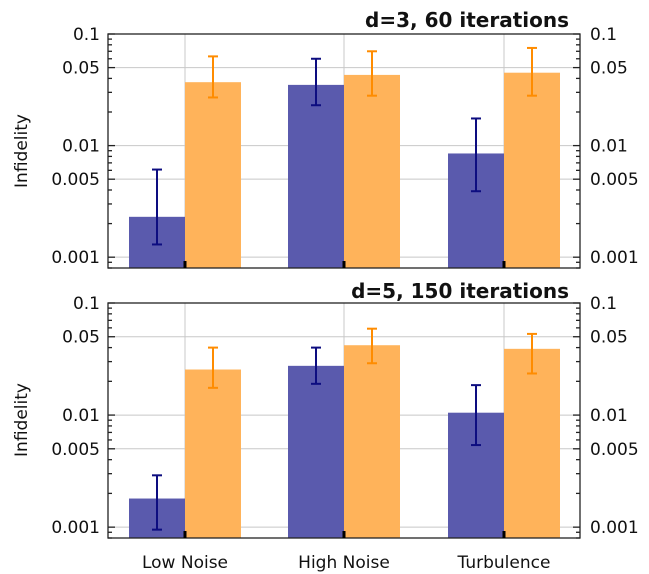 The image size is (649, 574). Describe the element at coordinates (504, 563) in the screenshot. I see `x-tick-label: Turbulence` at that location.